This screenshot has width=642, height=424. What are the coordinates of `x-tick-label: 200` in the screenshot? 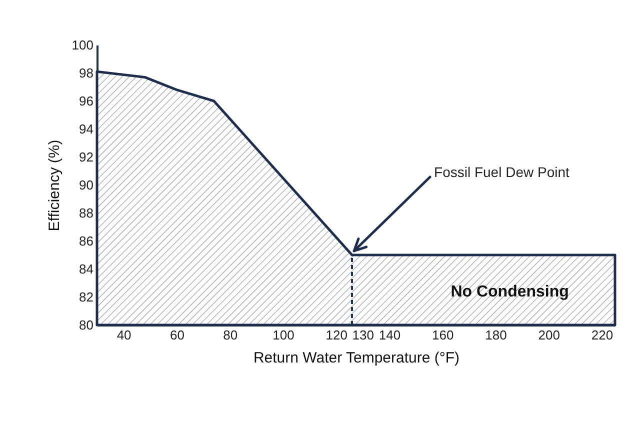 It's located at (549, 335).